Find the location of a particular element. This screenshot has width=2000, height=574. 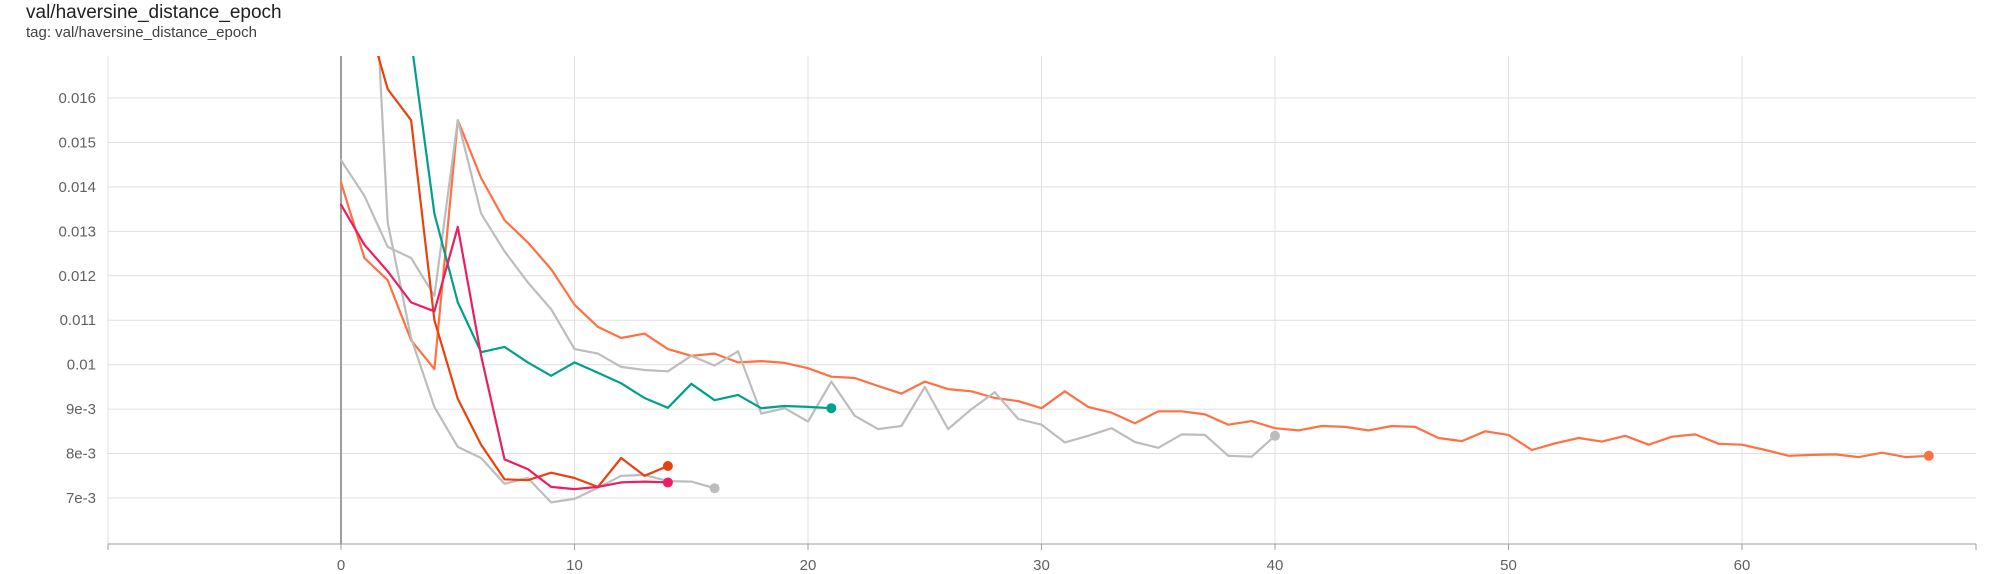

y-tick-label: 0.011 is located at coordinates (78, 320).